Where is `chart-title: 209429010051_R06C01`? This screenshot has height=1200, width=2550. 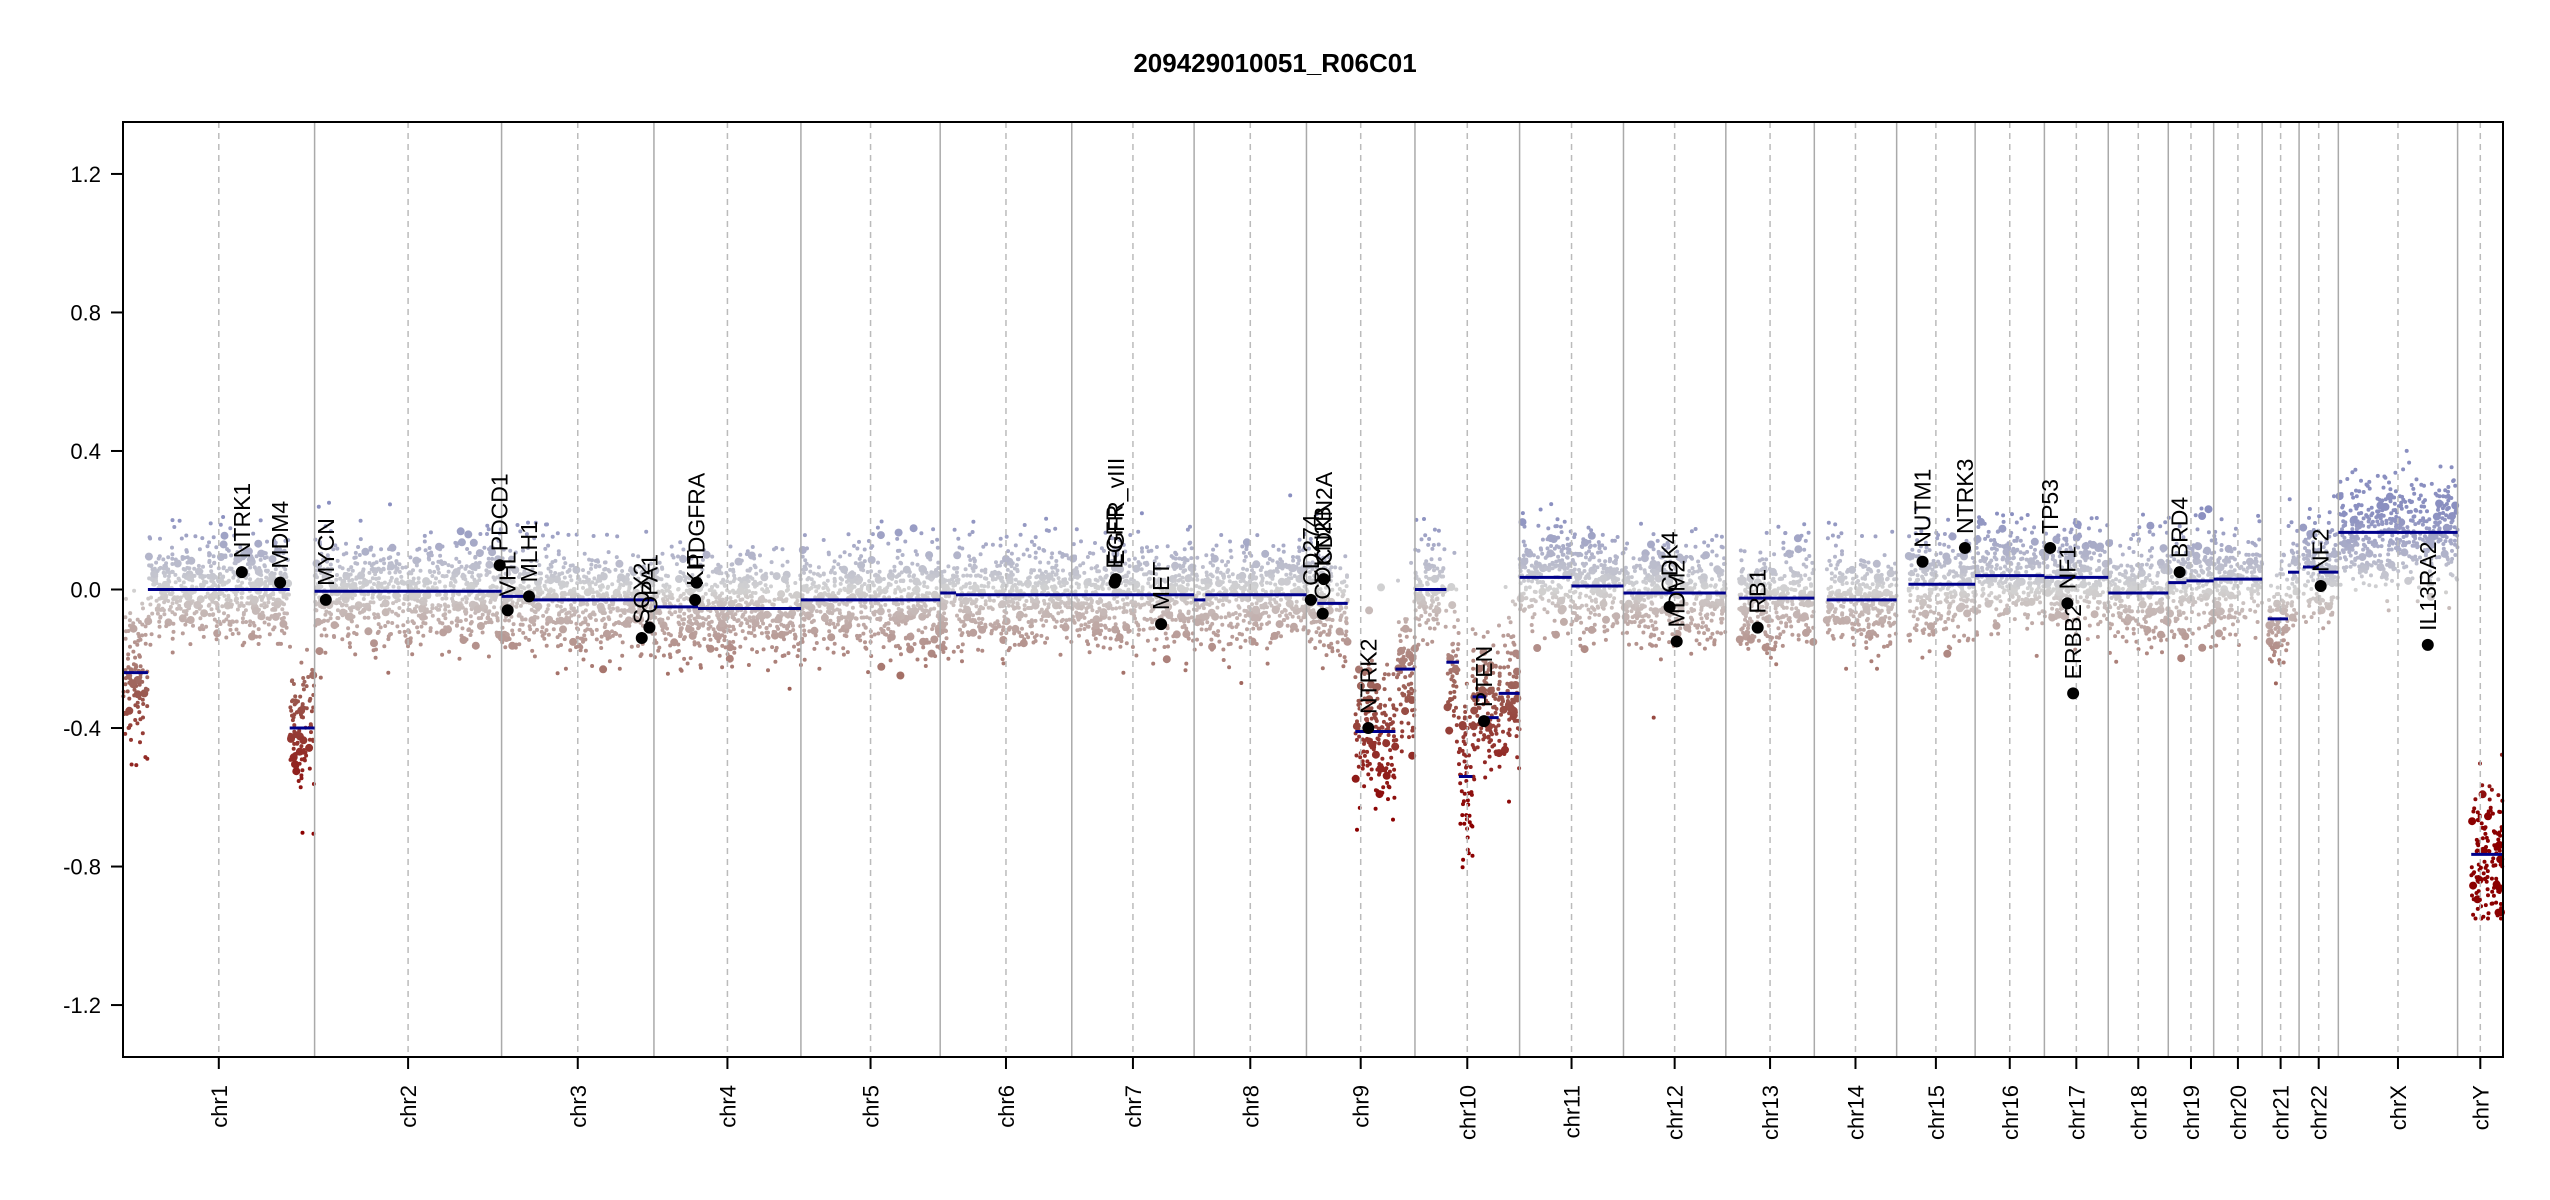 chart-title: 209429010051_R06C01 is located at coordinates (1274, 63).